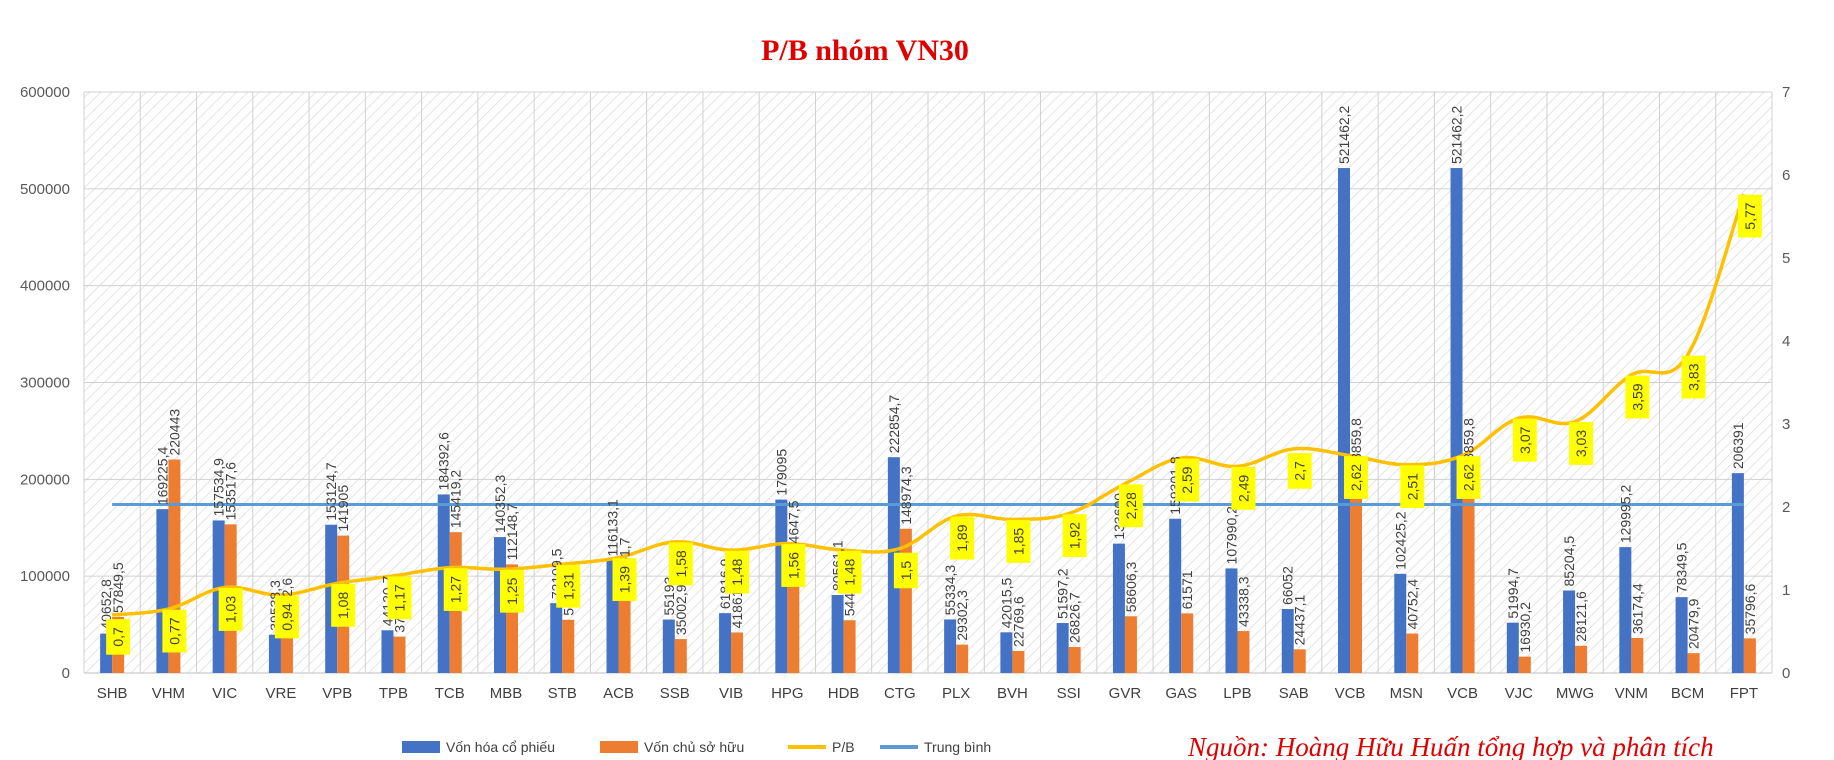 This screenshot has height=760, width=1834. What do you see at coordinates (1006, 602) in the screenshot?
I see `label-von-hoa-bvh: 42015,5` at bounding box center [1006, 602].